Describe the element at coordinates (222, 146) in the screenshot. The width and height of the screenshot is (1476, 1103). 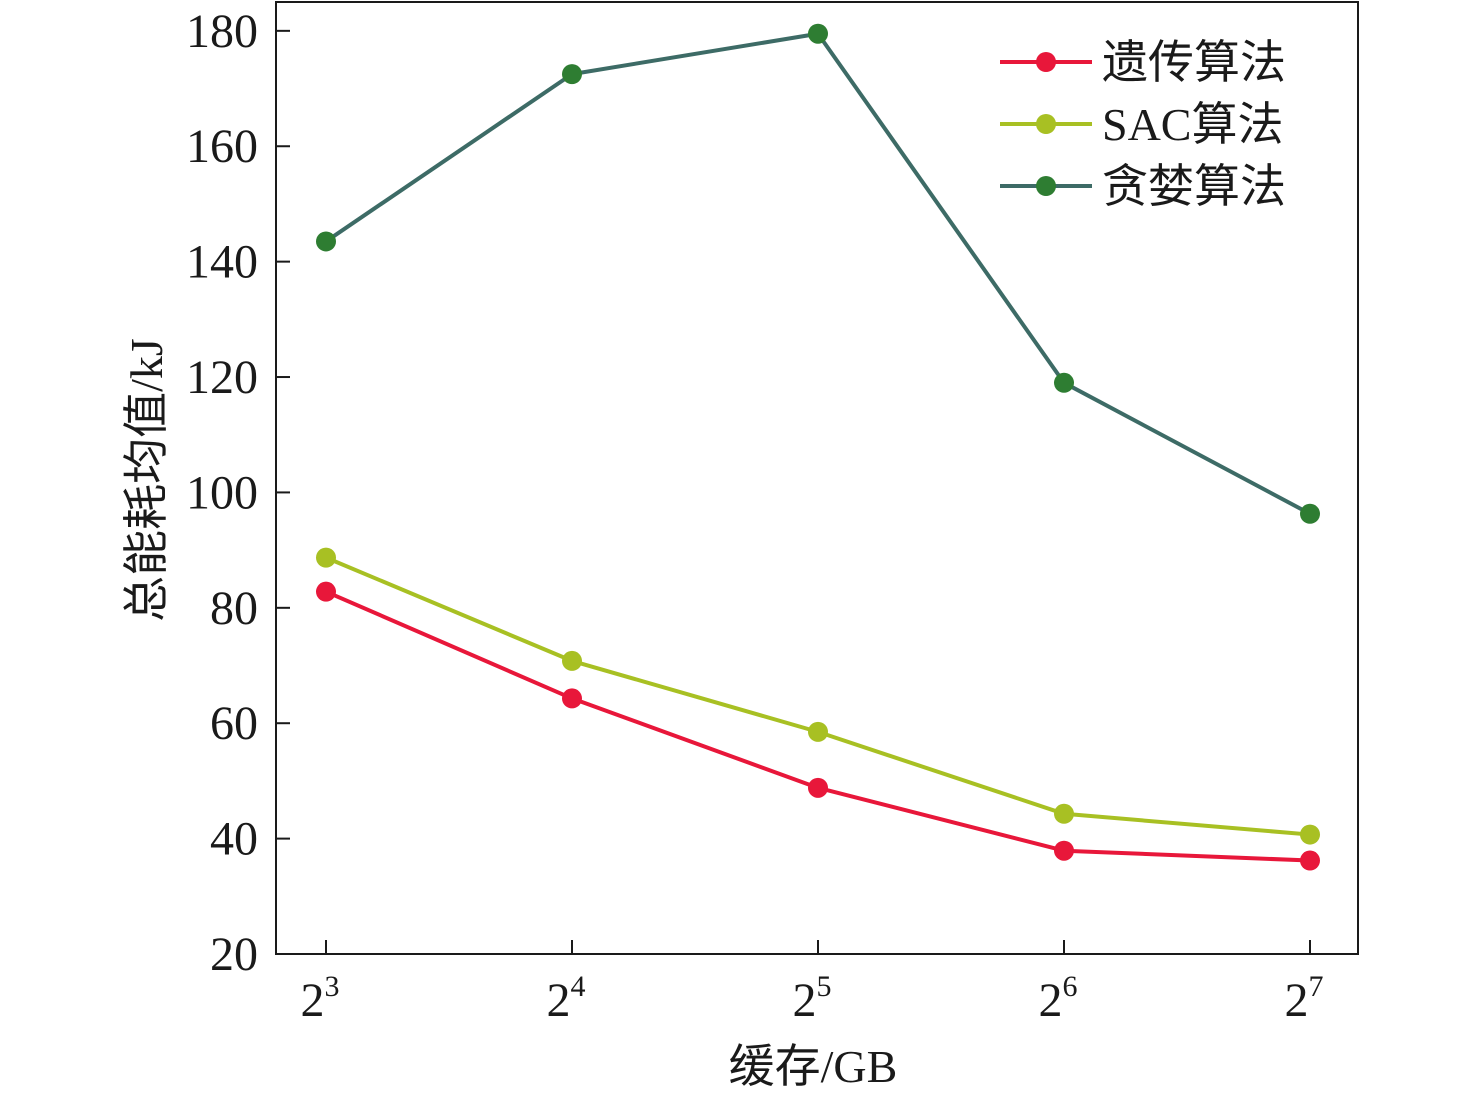
I see `y-tick-label: 160` at that location.